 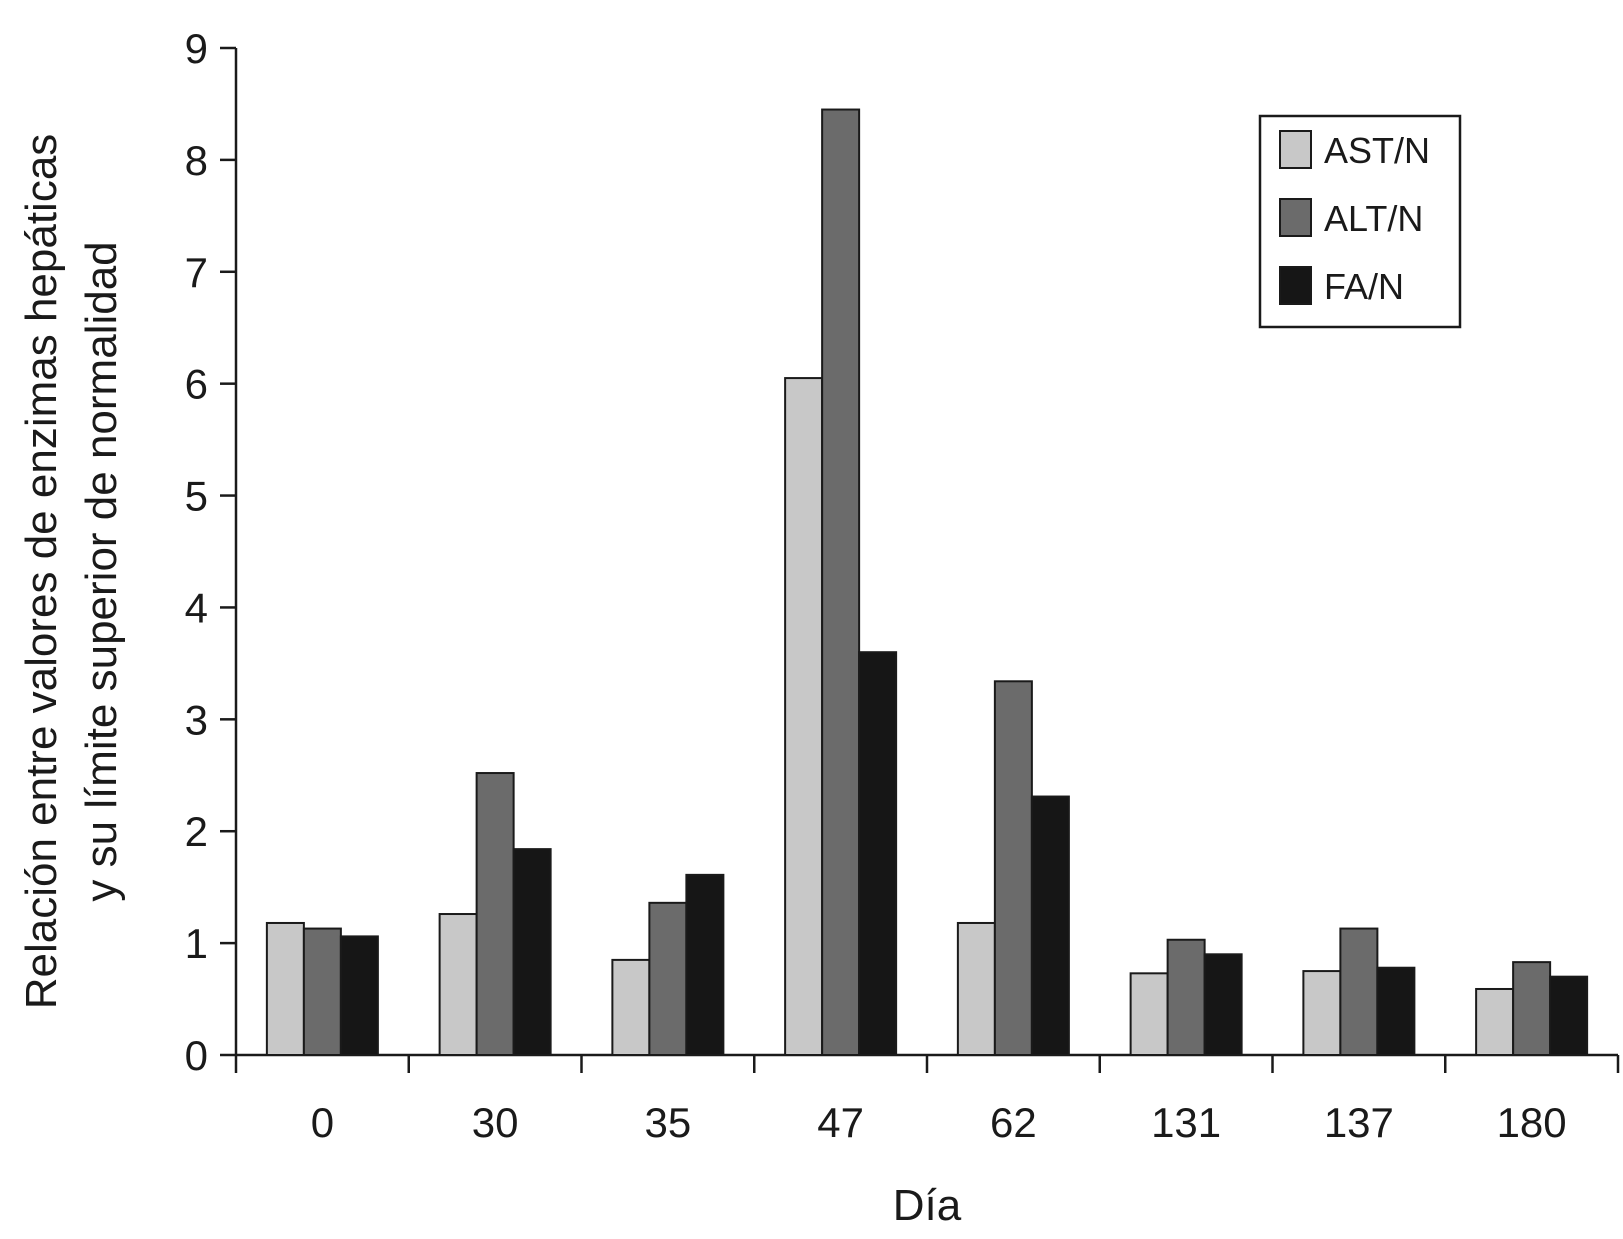 What do you see at coordinates (1373, 218) in the screenshot?
I see `legend-label: ALT/N` at bounding box center [1373, 218].